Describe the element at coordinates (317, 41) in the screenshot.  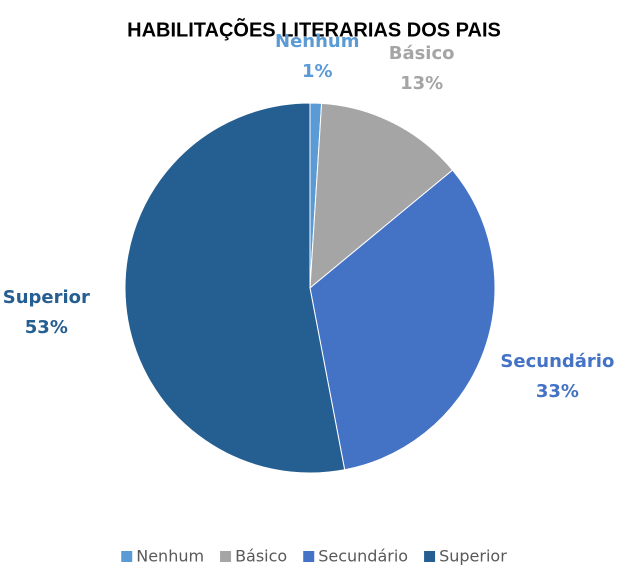
I see `data-label-name: Nenhum` at that location.